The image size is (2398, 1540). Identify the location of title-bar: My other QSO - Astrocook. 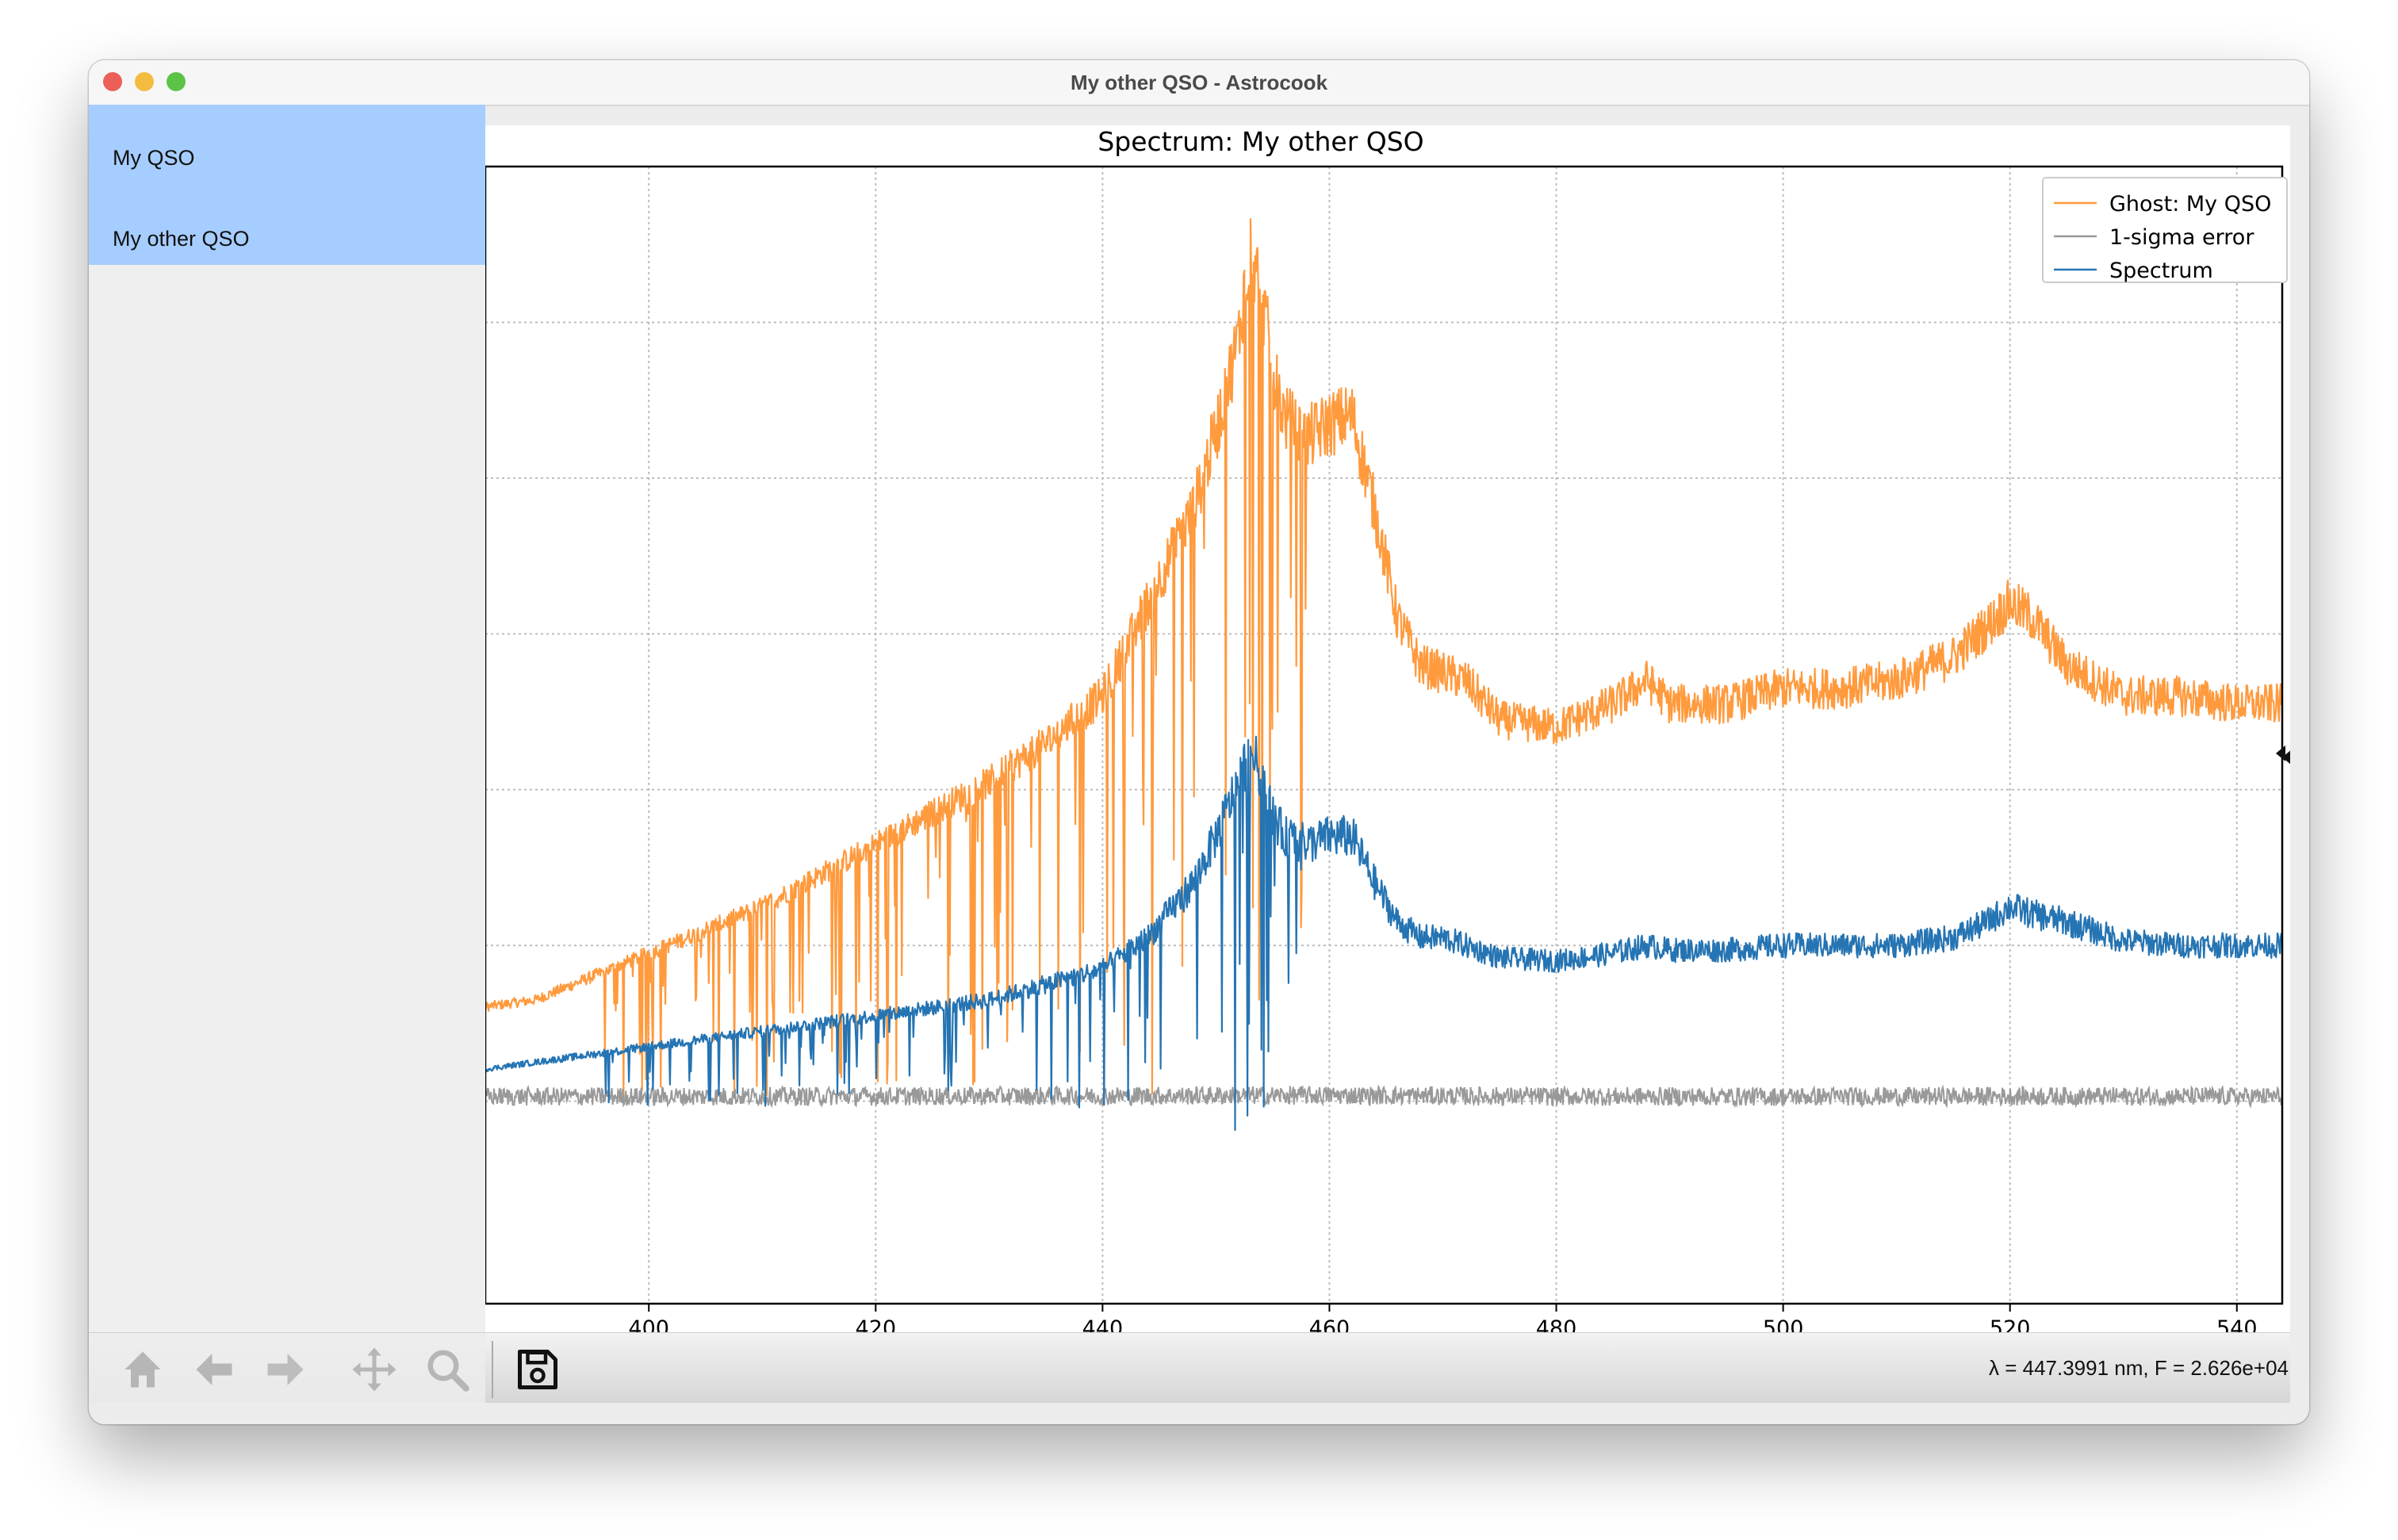
(1199, 83).